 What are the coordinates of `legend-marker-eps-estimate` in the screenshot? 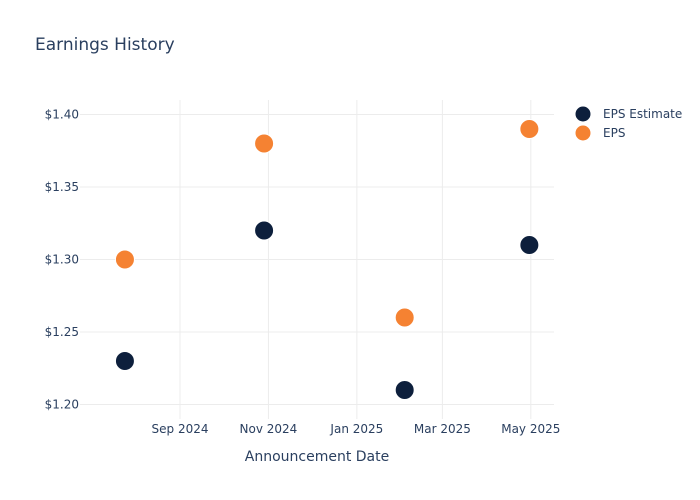 It's located at (583, 114).